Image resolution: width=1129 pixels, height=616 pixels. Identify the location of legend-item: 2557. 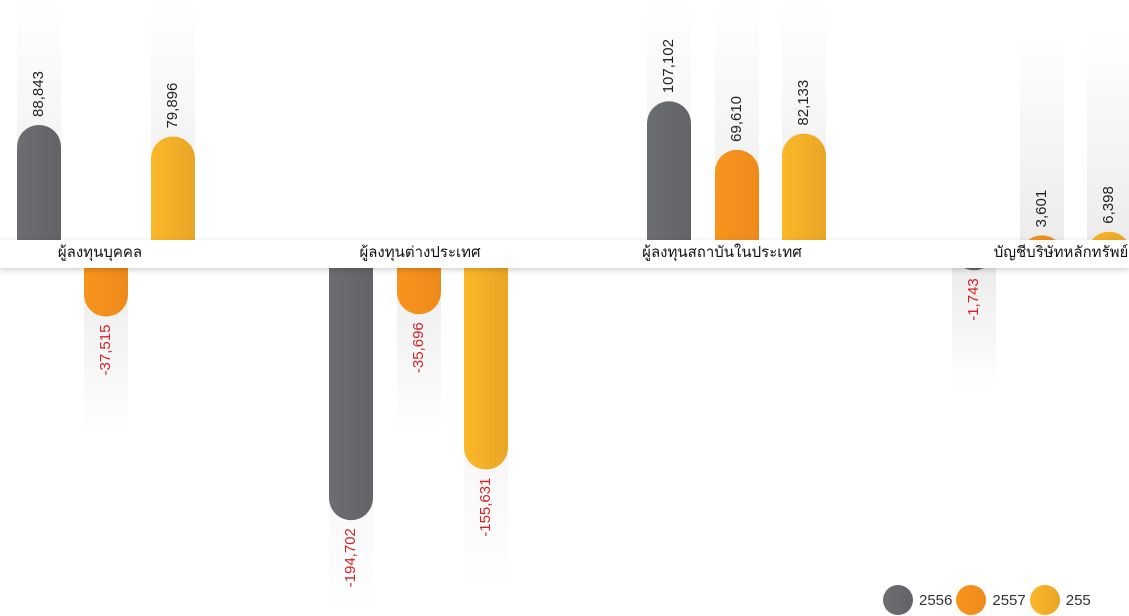
(990, 600).